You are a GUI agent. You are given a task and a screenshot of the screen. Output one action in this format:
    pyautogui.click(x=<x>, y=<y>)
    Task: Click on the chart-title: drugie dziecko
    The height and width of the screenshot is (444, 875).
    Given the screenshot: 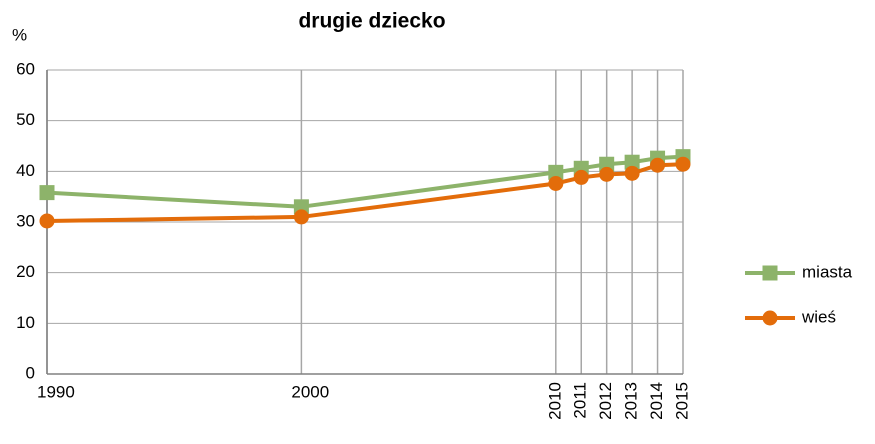 What is the action you would take?
    pyautogui.click(x=371, y=21)
    